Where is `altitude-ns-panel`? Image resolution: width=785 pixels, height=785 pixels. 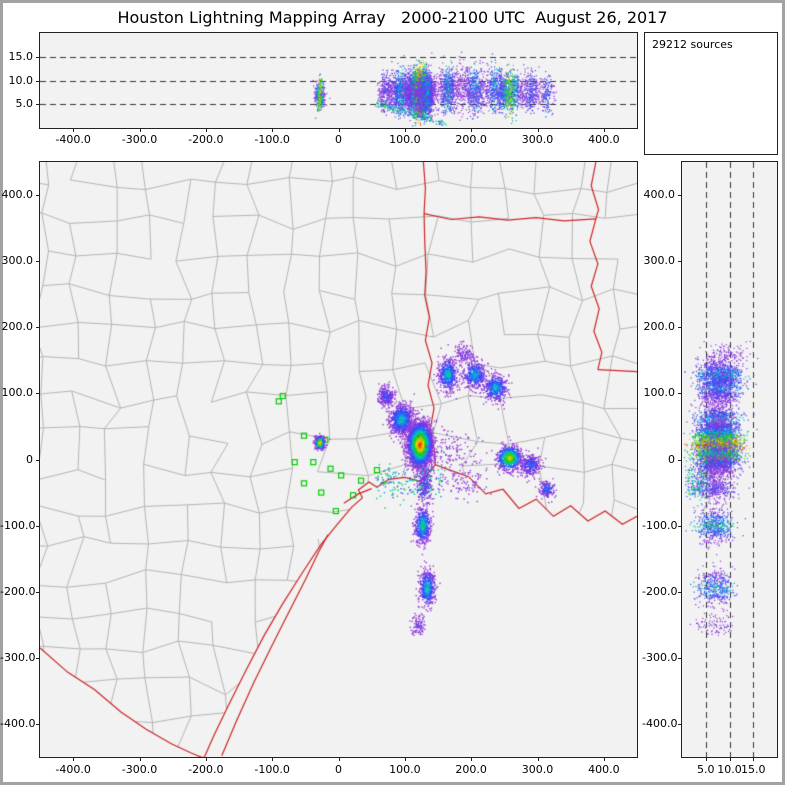 altitude-ns-panel is located at coordinates (729, 459).